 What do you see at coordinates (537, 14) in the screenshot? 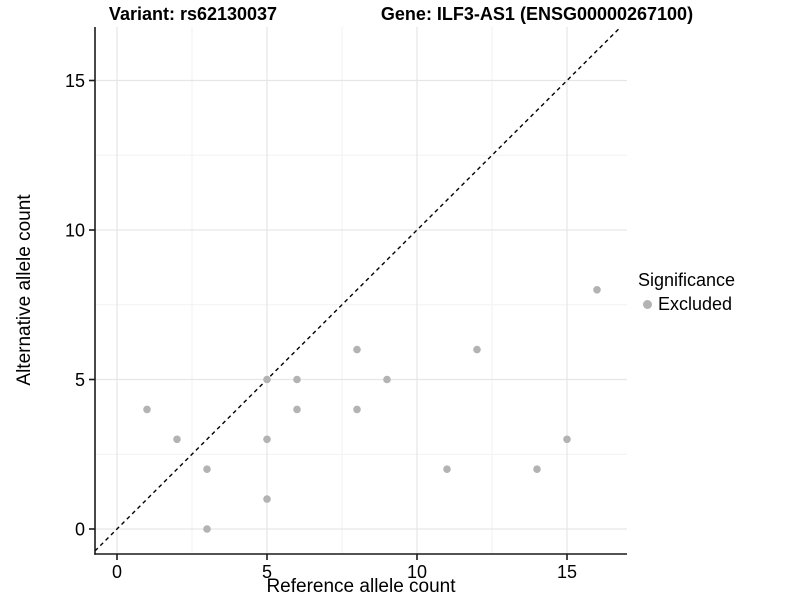
I see `gene-title: Gene: ILF3-AS1 (ENSG00000267100)` at bounding box center [537, 14].